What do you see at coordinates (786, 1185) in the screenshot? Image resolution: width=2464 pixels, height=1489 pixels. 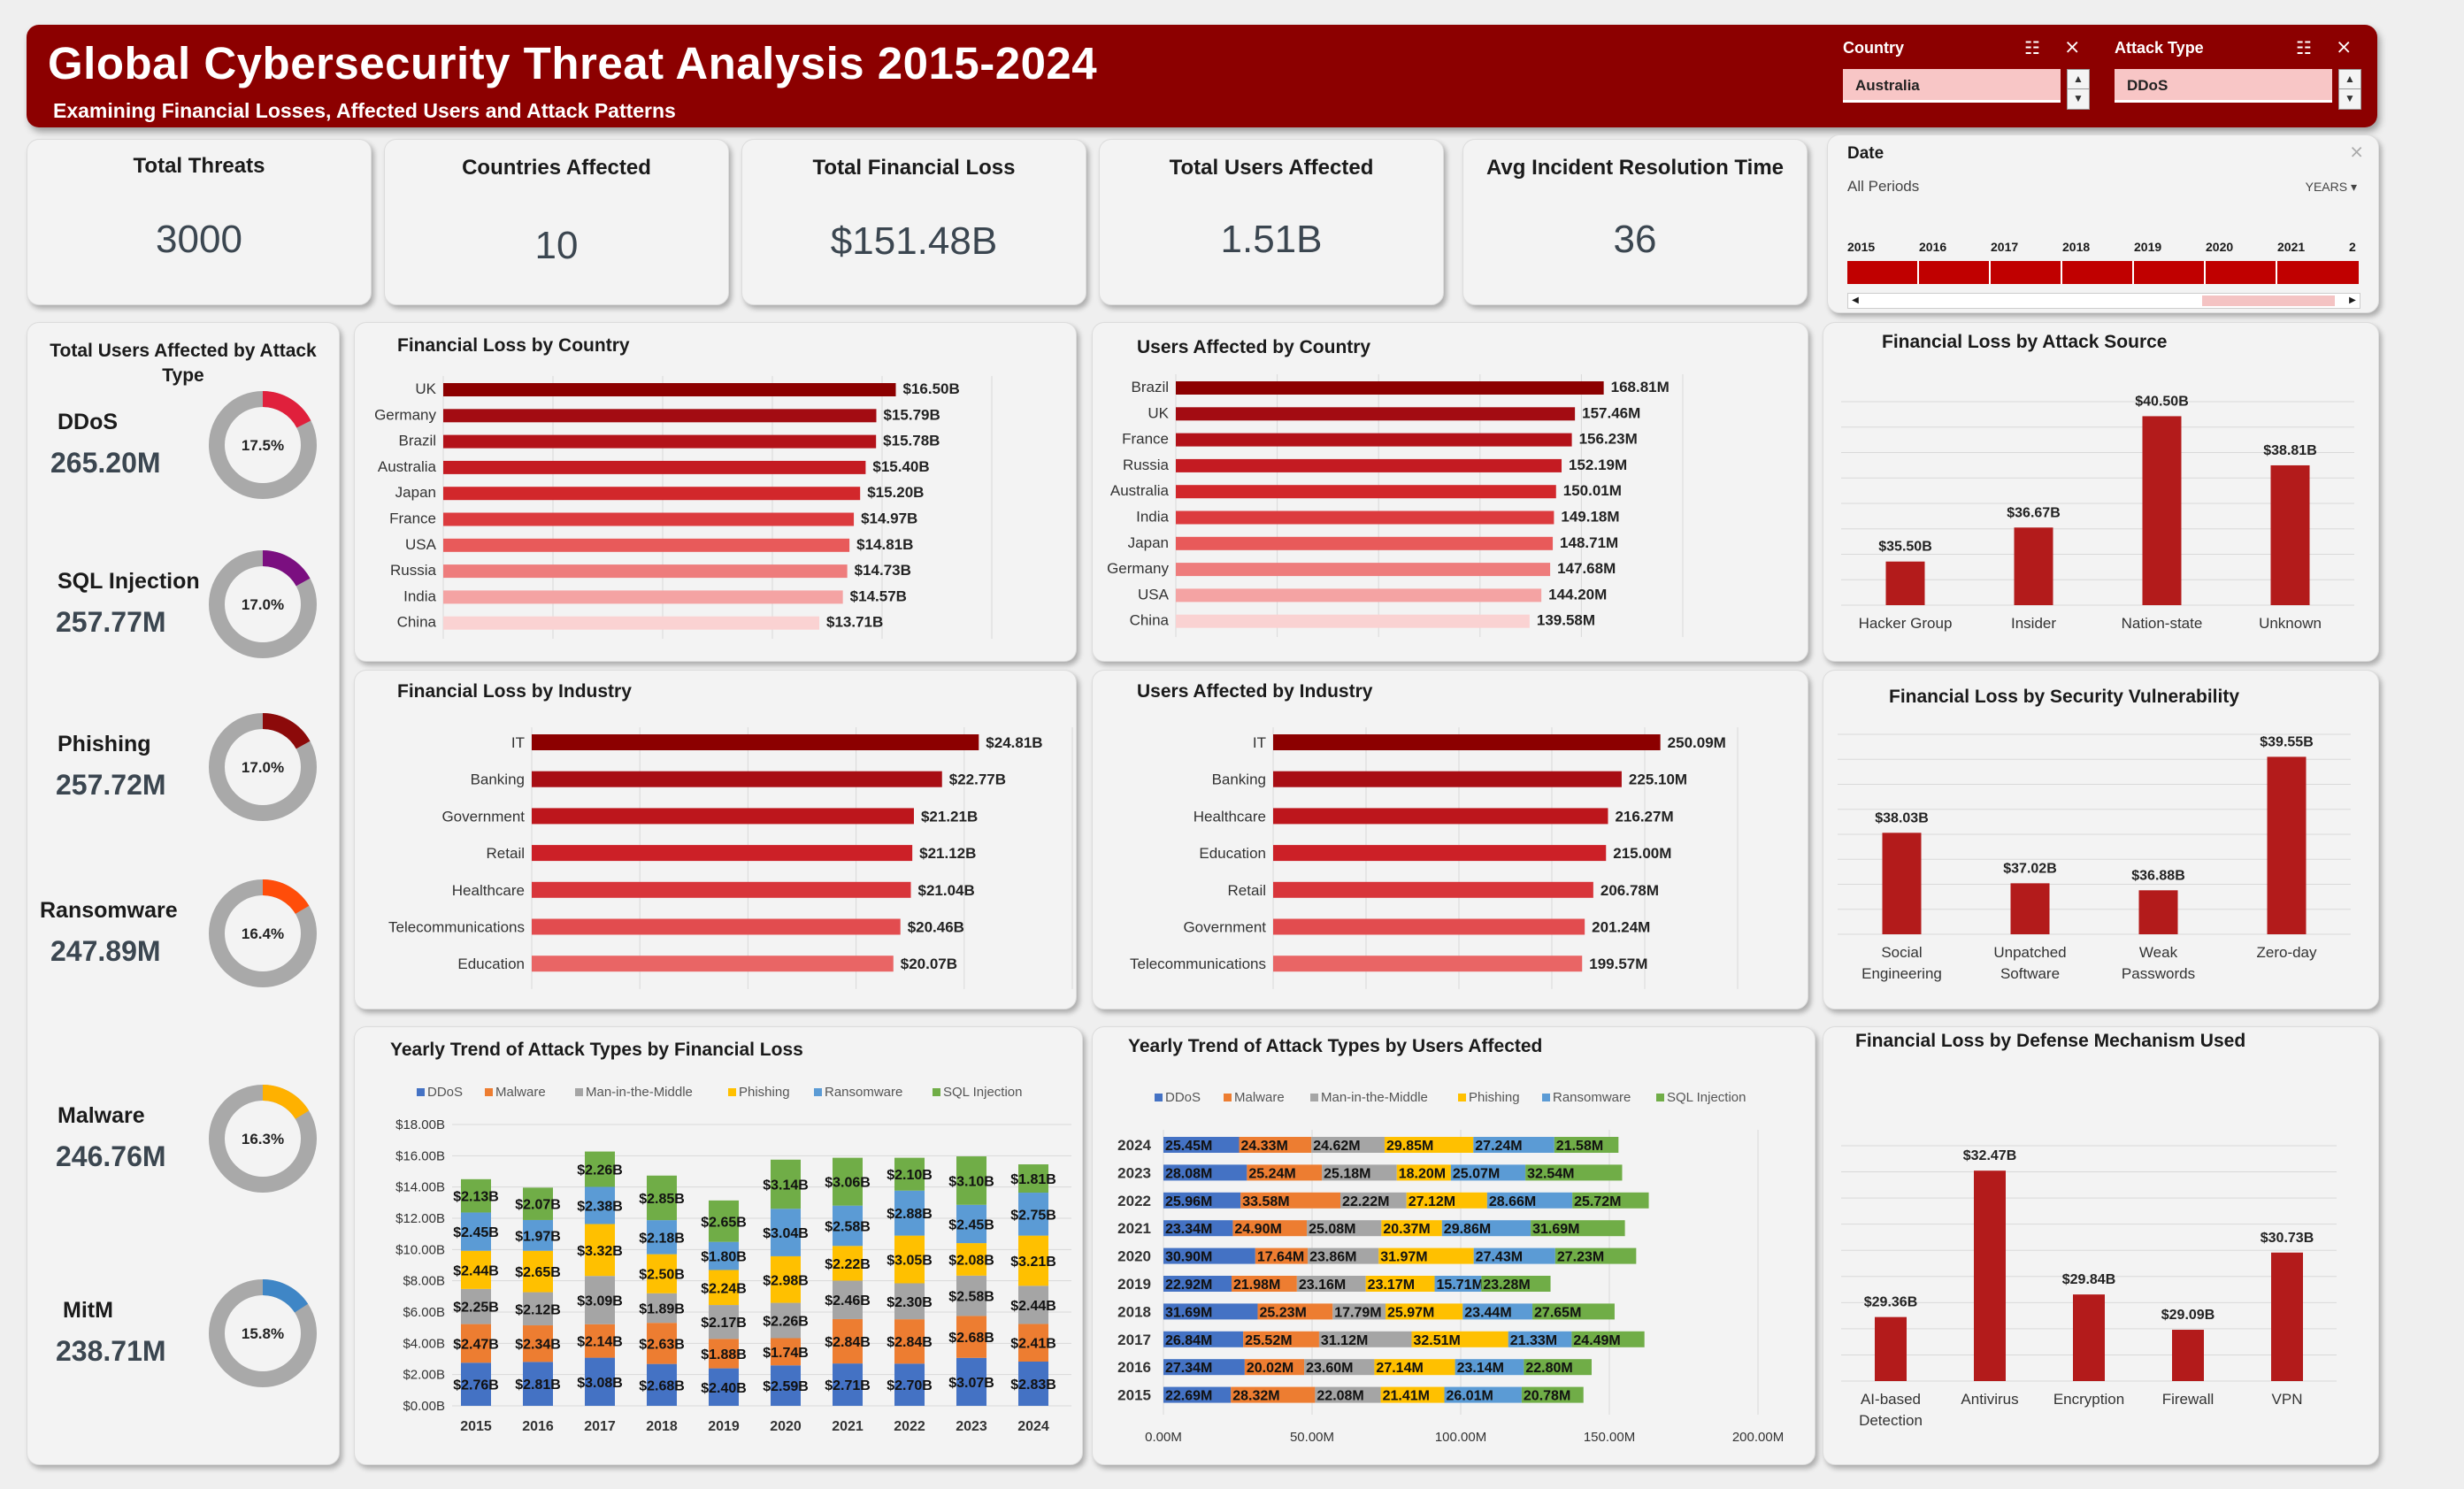 I see `data-label: $3.14B` at bounding box center [786, 1185].